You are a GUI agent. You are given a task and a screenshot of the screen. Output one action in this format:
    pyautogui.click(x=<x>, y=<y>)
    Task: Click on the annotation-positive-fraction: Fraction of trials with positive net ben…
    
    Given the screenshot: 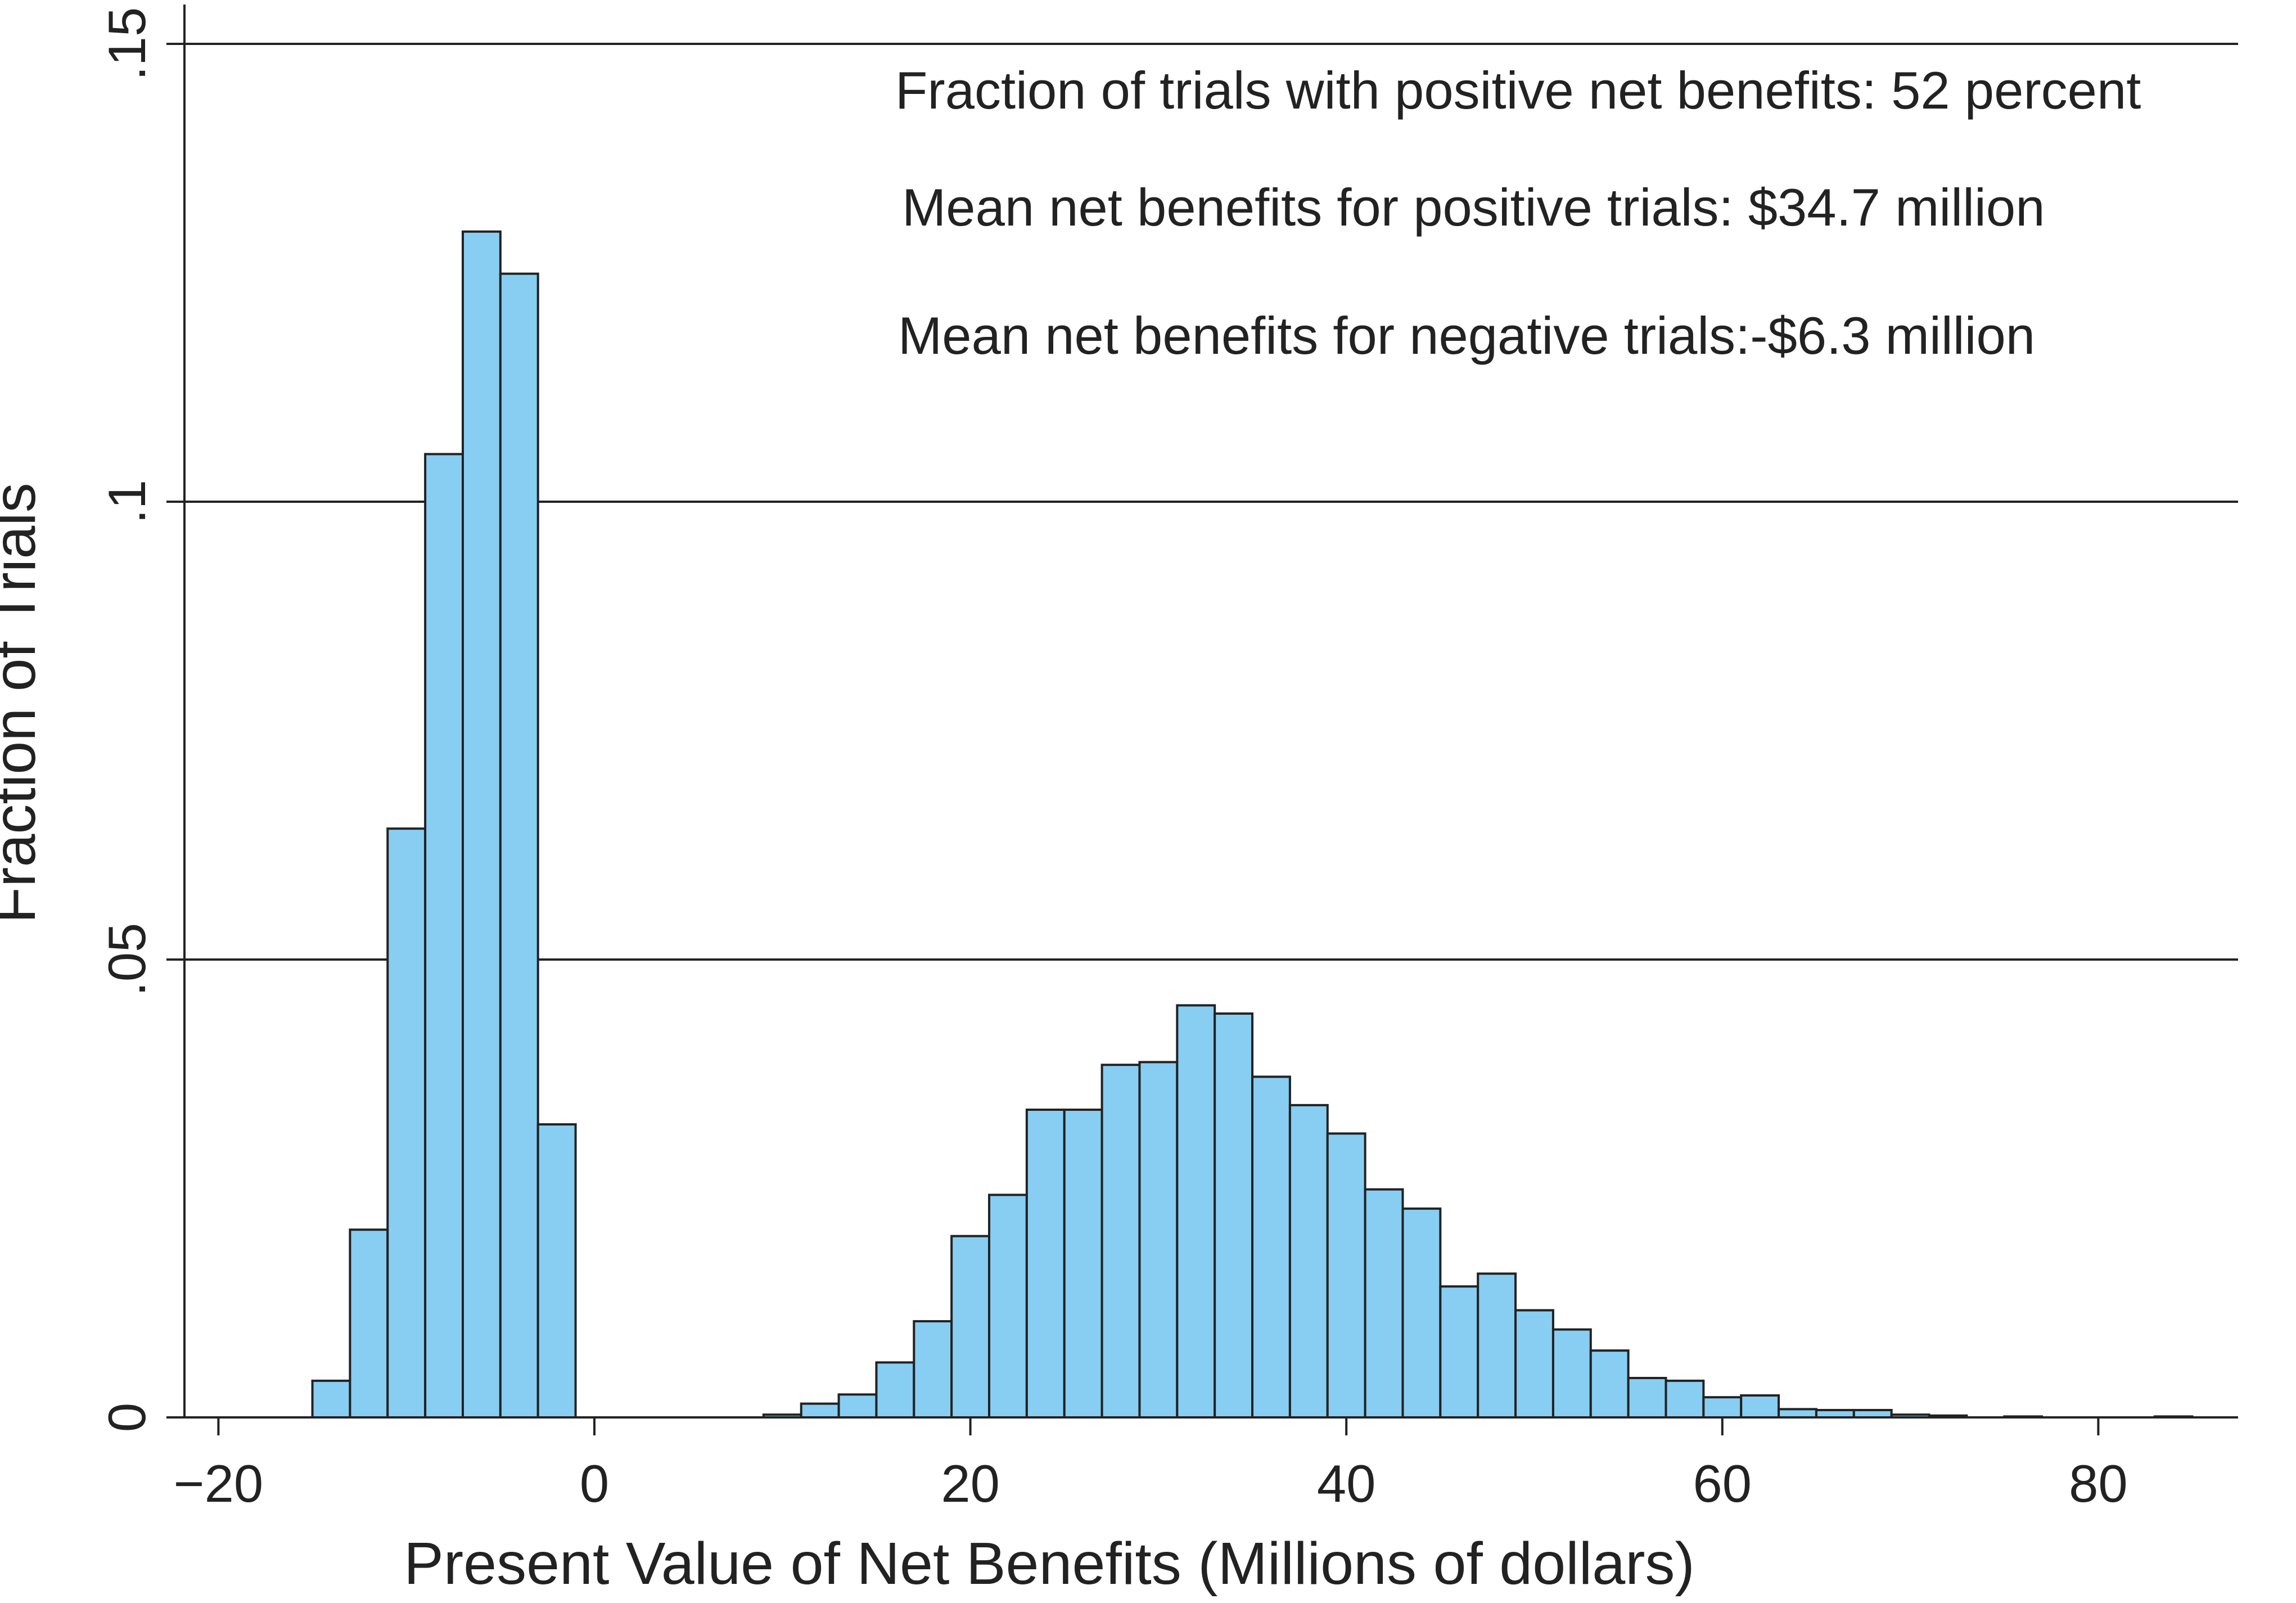 What is the action you would take?
    pyautogui.click(x=1518, y=90)
    